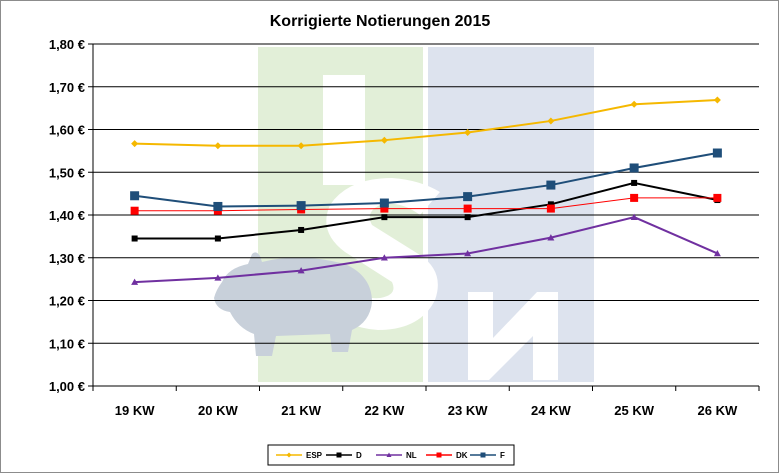  What do you see at coordinates (483, 455) in the screenshot?
I see `legend-swatch-marker-f` at bounding box center [483, 455].